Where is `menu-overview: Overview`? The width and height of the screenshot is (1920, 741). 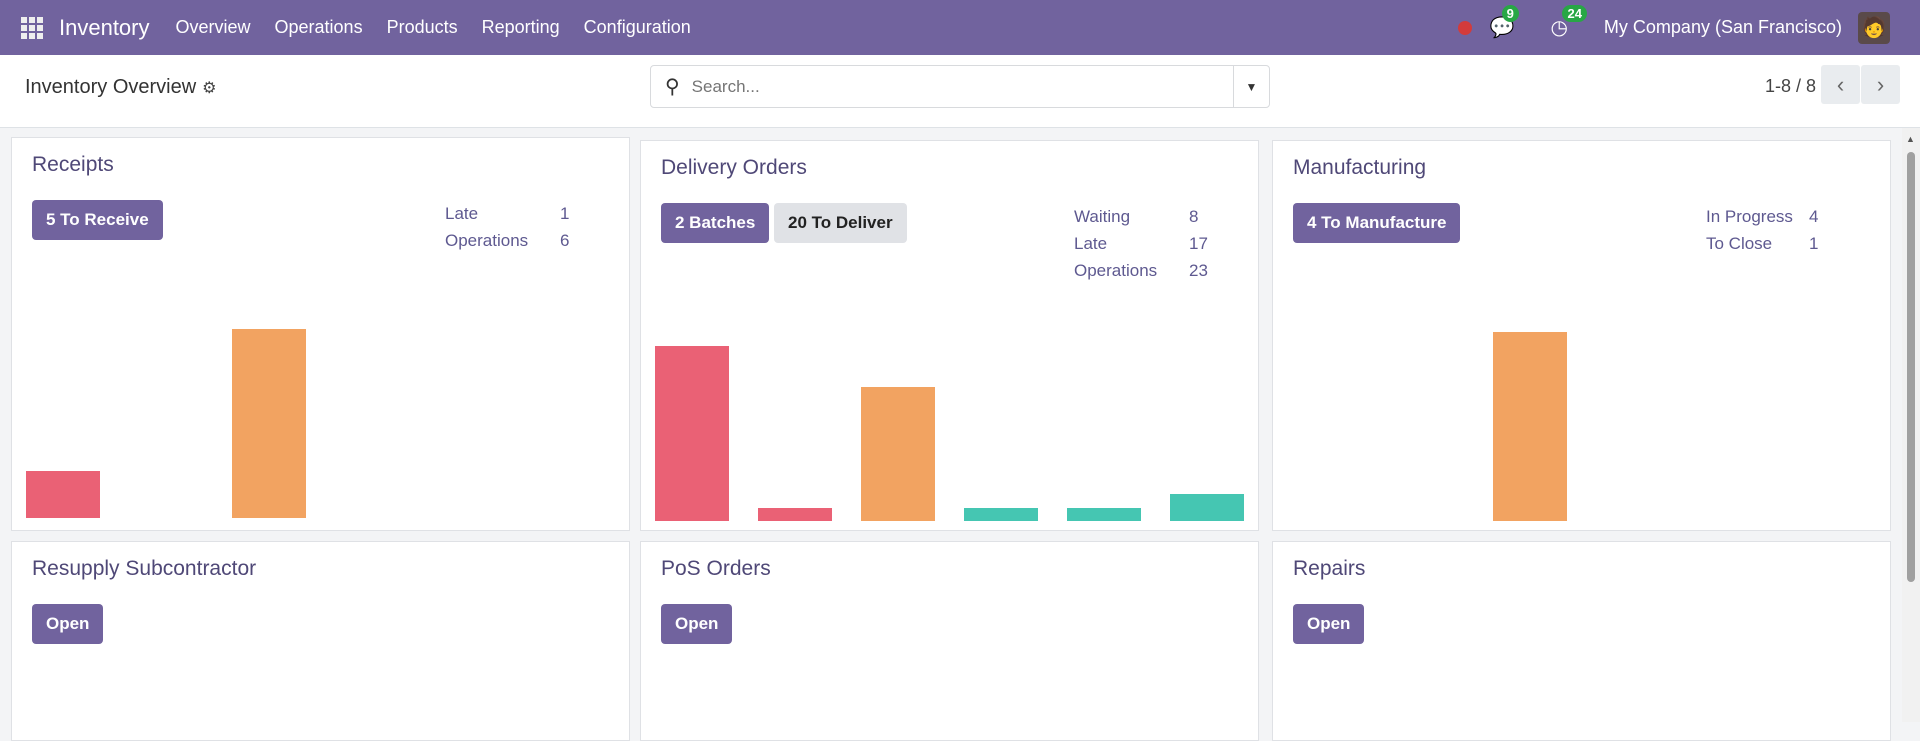 menu-overview: Overview is located at coordinates (213, 27).